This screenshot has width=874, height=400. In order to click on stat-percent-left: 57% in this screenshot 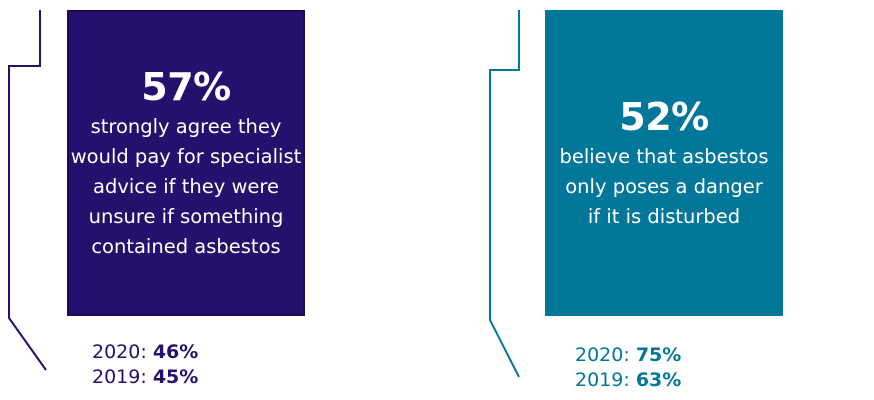, I will do `click(186, 87)`.